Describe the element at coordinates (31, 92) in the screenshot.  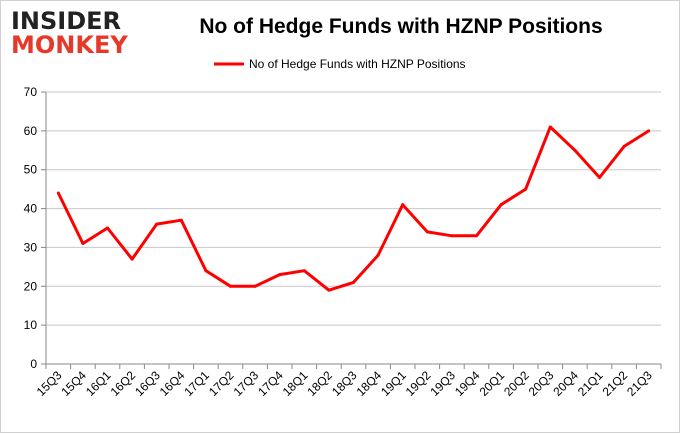
I see `y-tick-label: 70` at that location.